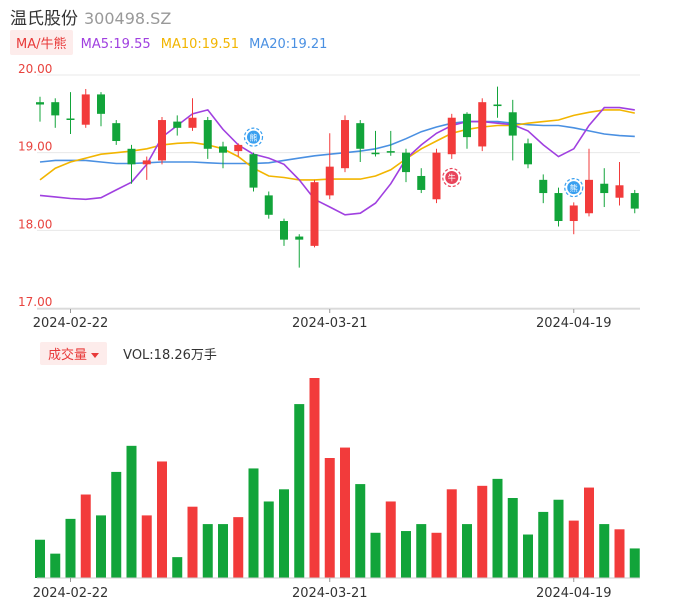 The width and height of the screenshot is (686, 606). I want to click on stock-code: 300498.SZ, so click(128, 18).